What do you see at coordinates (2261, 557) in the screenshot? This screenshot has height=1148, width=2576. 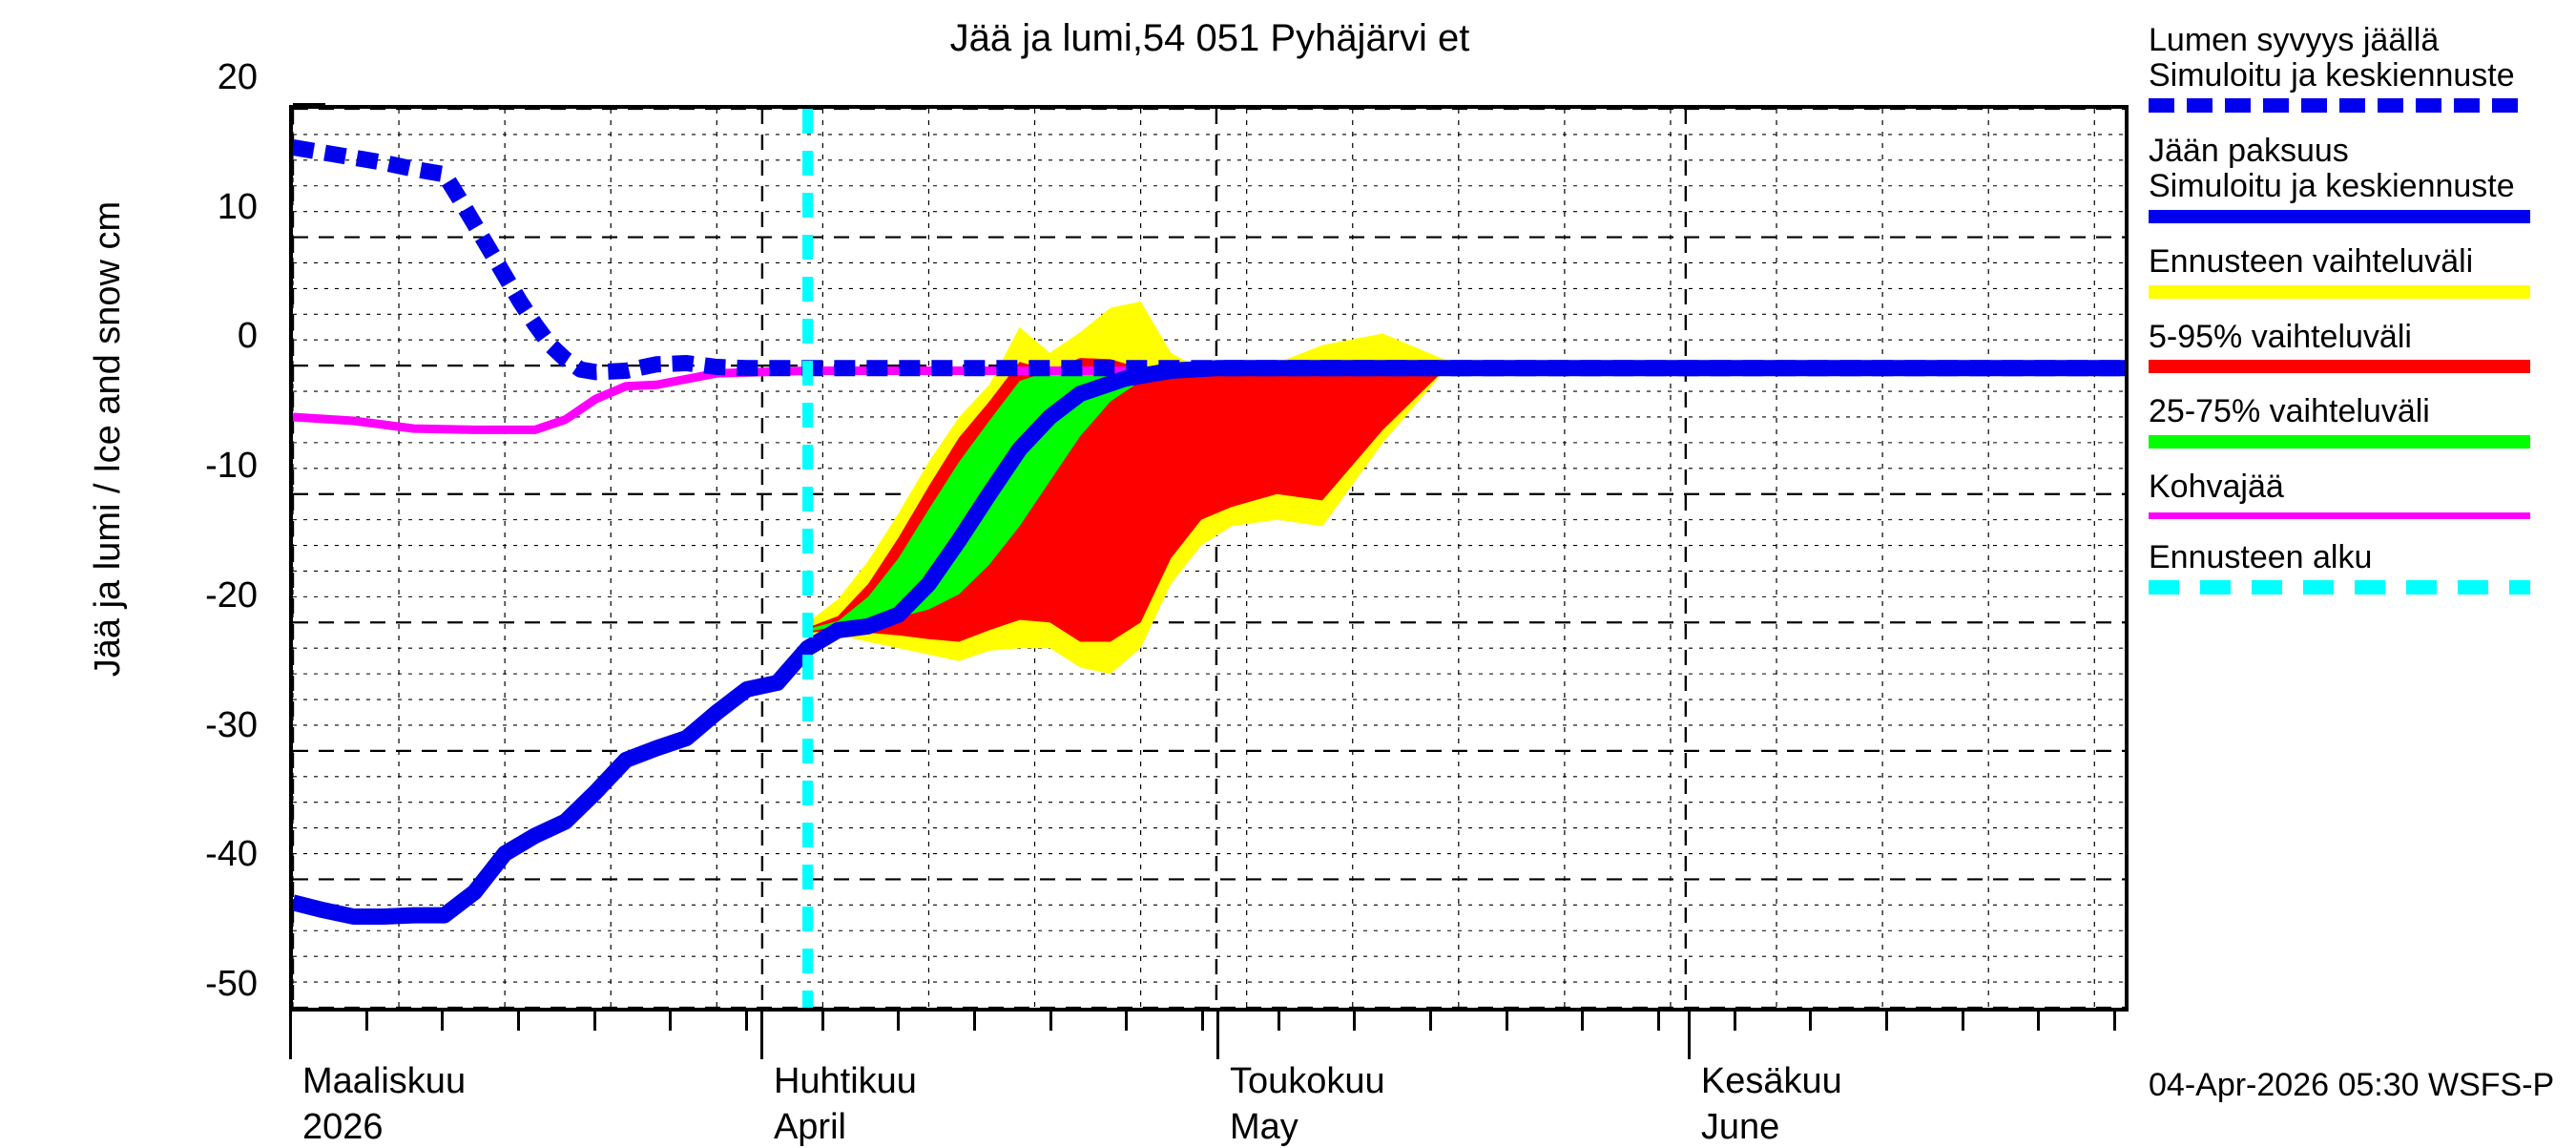 I see `legend-entry-title: Ennusteen alku` at bounding box center [2261, 557].